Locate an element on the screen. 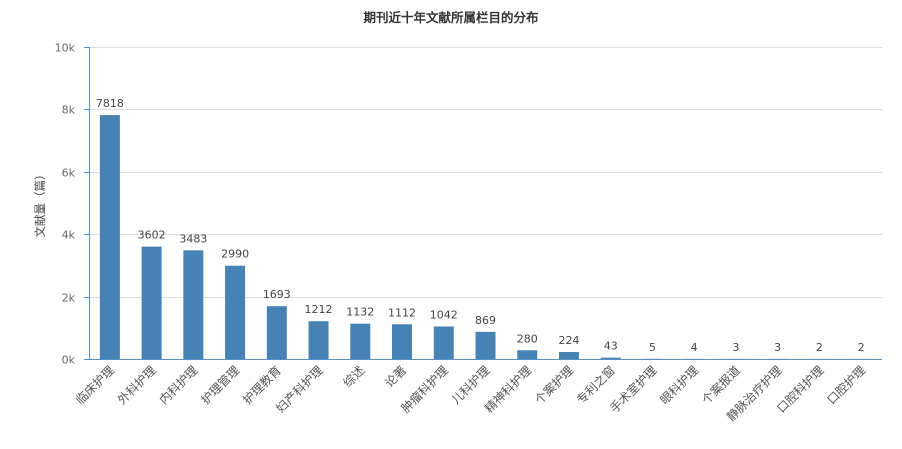  category-label: 眼科护理 is located at coordinates (679, 385).